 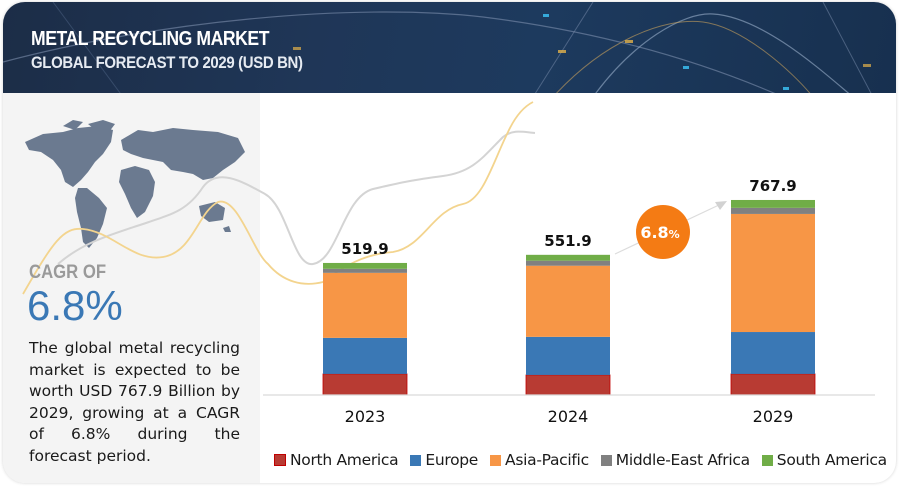 What do you see at coordinates (365, 270) in the screenshot?
I see `bar-segment-middle-east-africa-2023` at bounding box center [365, 270].